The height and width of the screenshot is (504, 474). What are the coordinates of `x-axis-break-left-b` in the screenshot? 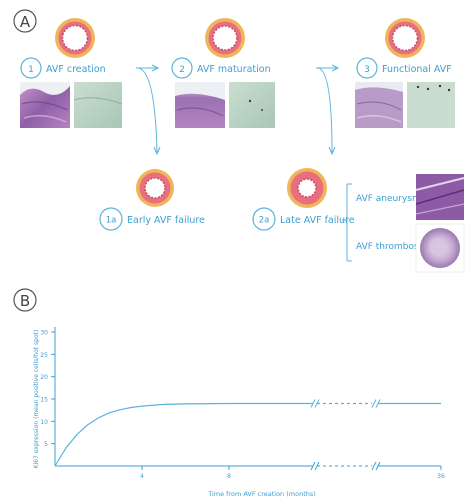 It's located at (317, 466).